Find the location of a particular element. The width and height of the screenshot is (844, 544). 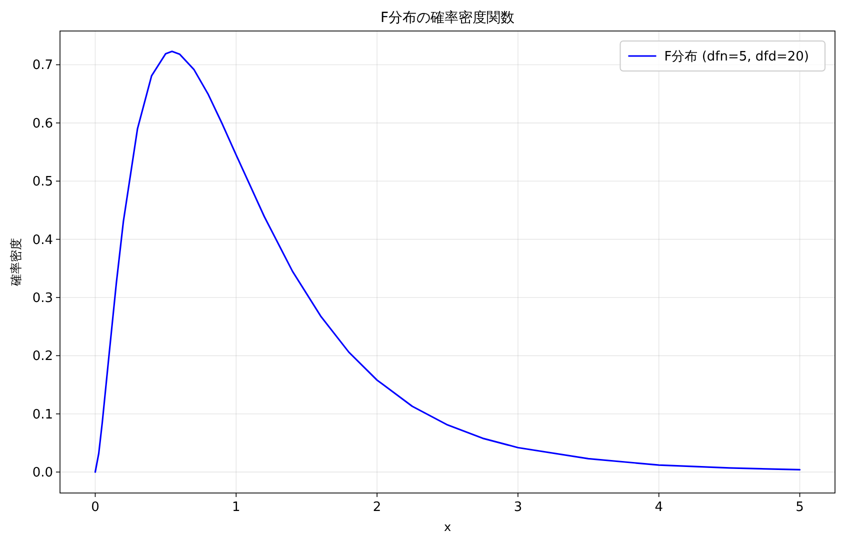

y-tick-label: 0.3 is located at coordinates (42, 298).